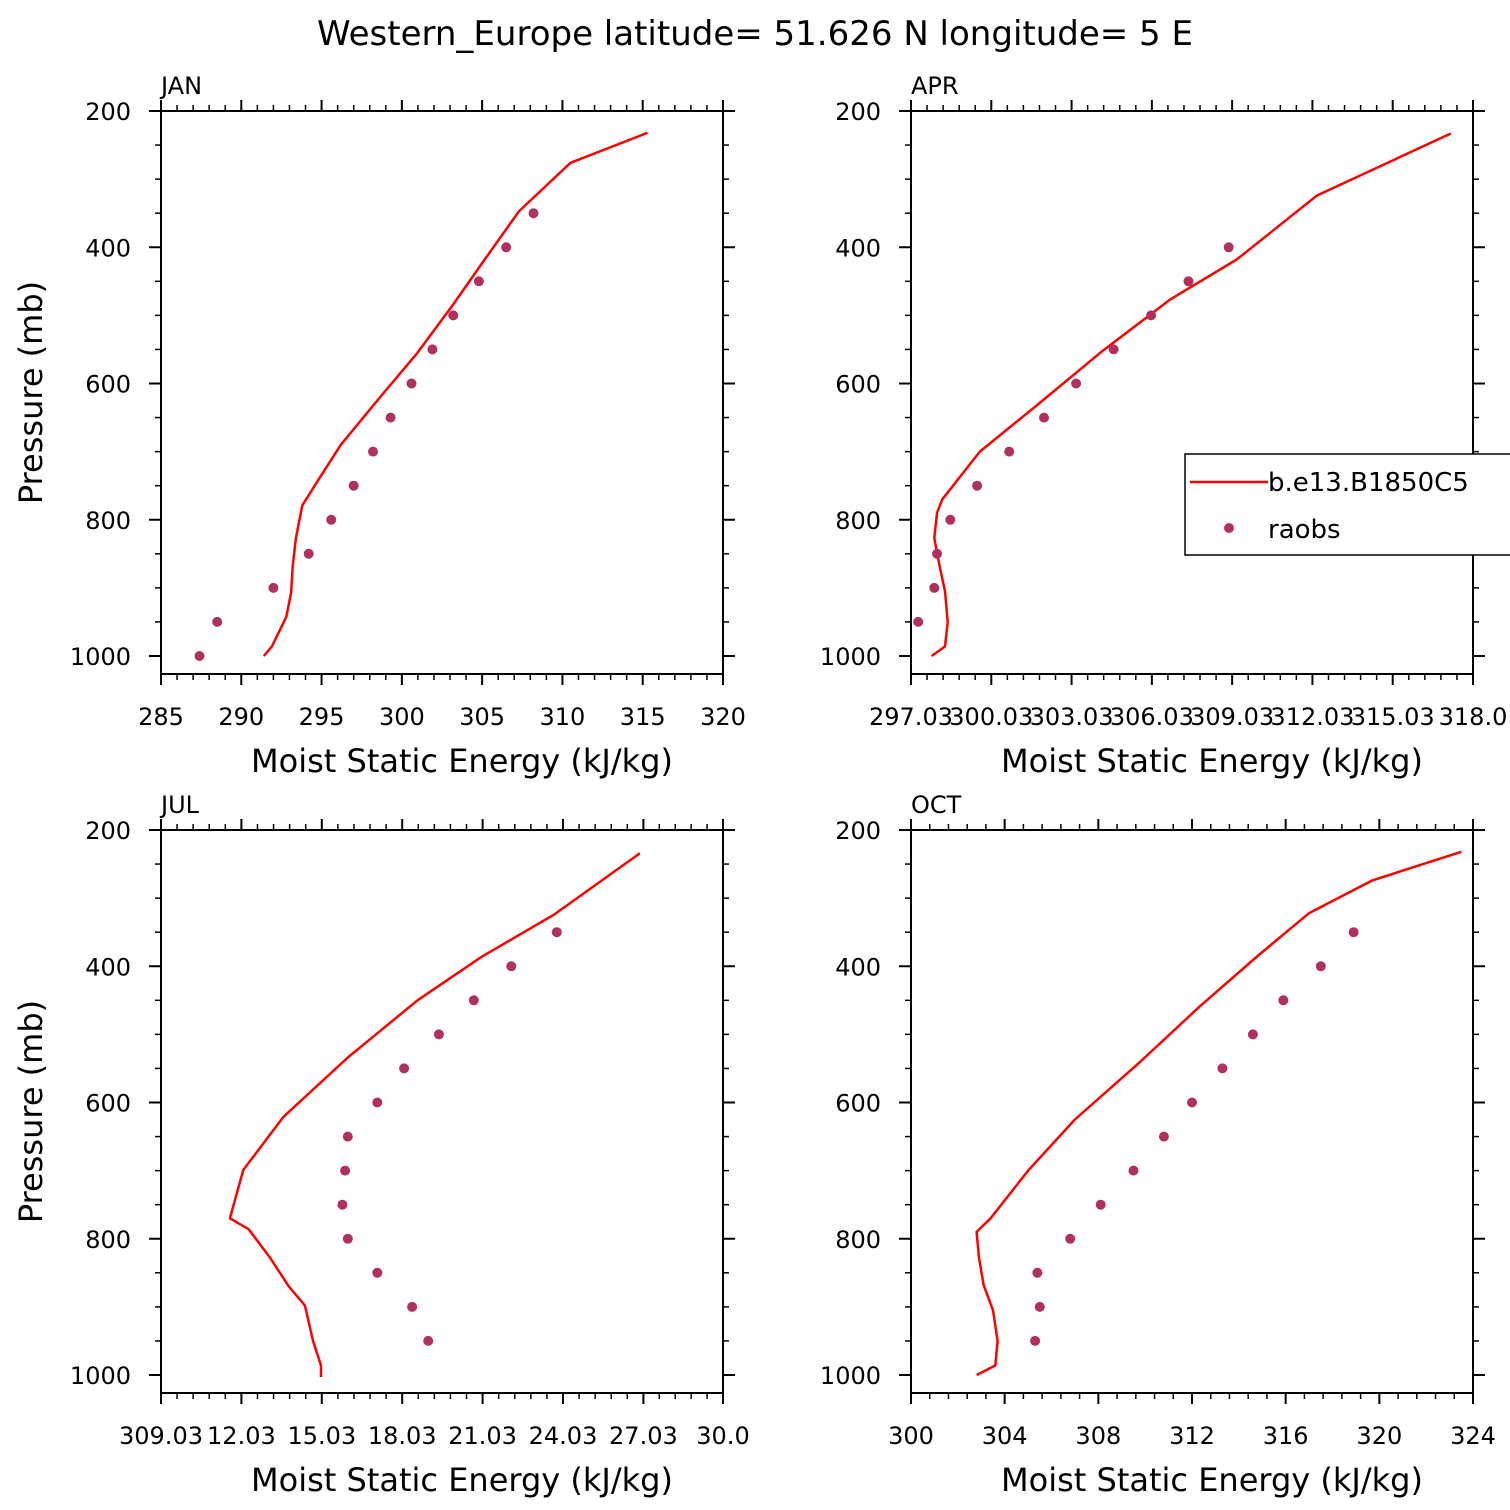 This screenshot has width=1510, height=1510. I want to click on x-tick-label: 312.03, so click(1312, 717).